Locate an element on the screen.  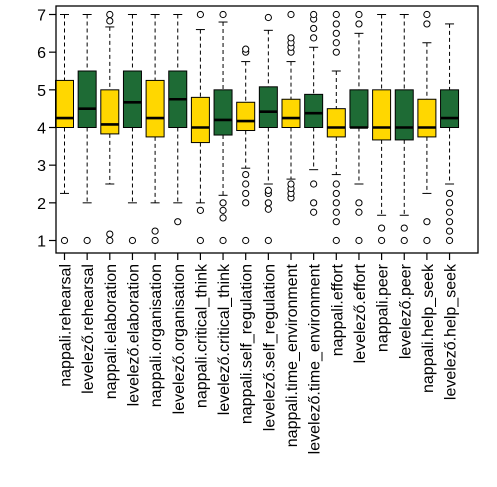
x-tick-label: nappali.rehearsal is located at coordinates (66, 325).